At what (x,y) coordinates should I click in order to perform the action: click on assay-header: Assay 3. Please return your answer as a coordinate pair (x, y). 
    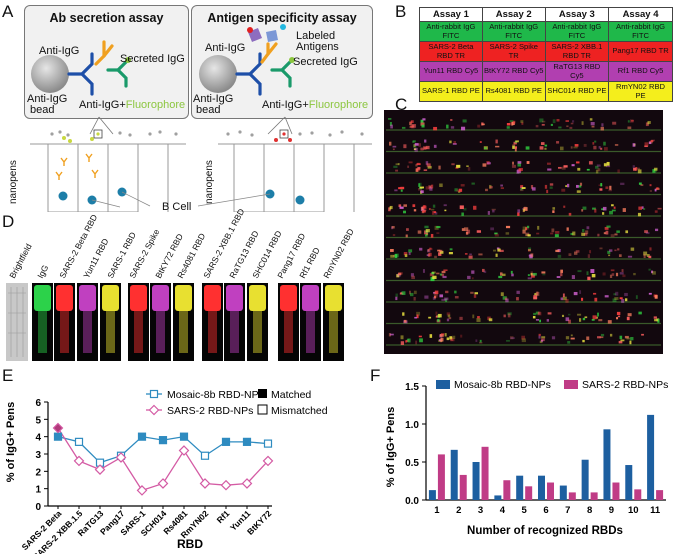
    Looking at the image, I should click on (577, 14).